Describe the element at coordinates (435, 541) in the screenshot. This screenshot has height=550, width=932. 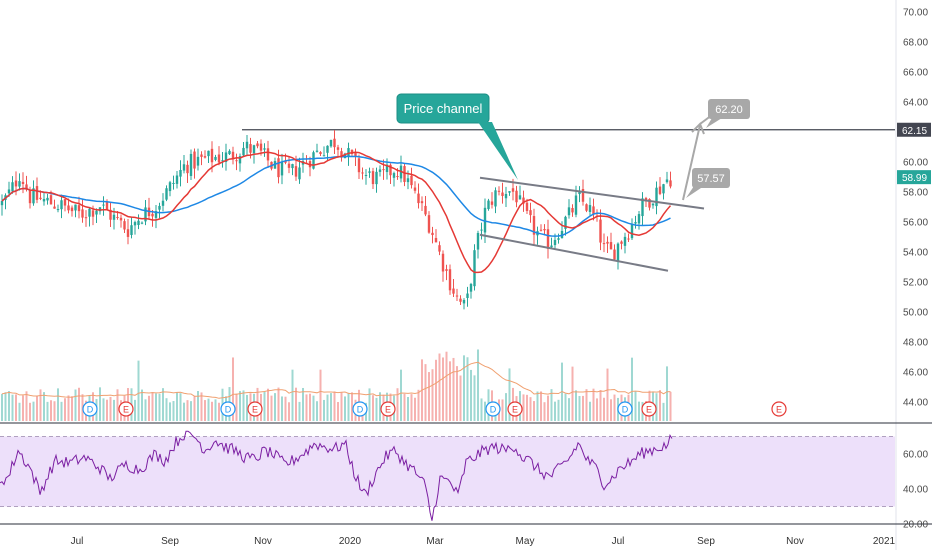
I see `time-tick-label: Mar` at that location.